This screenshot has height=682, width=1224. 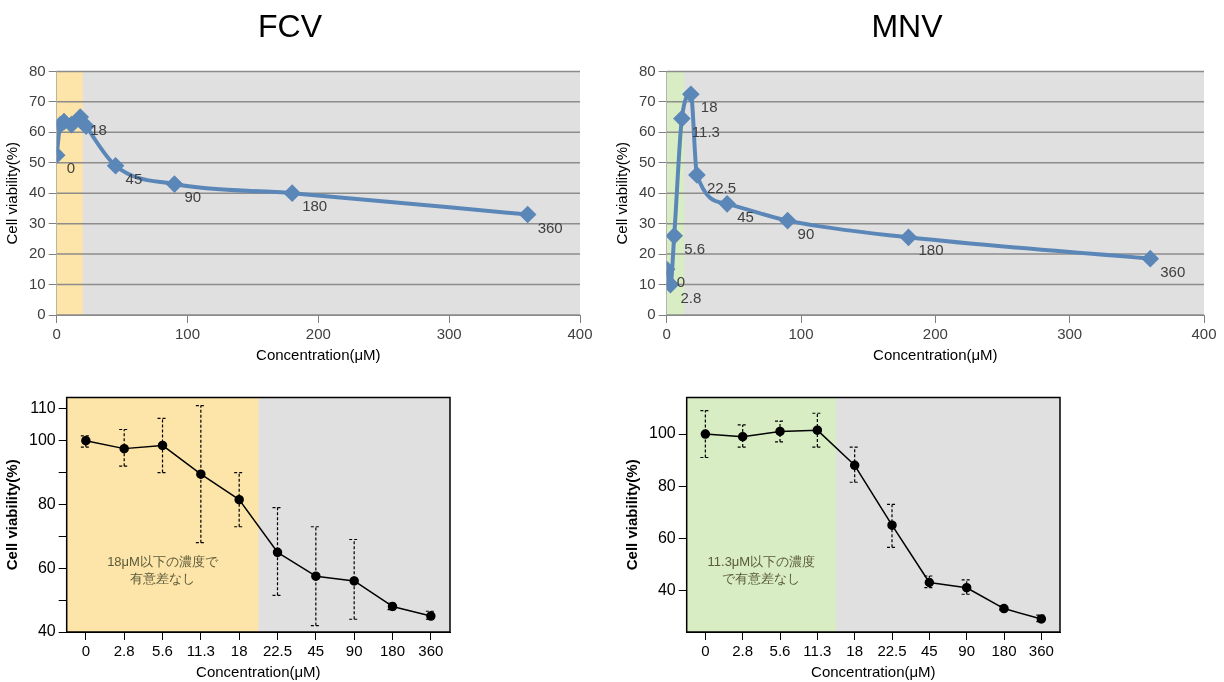 What do you see at coordinates (163, 570) in the screenshot?
I see `band-label: 18μM以下の濃度で有意差なし` at bounding box center [163, 570].